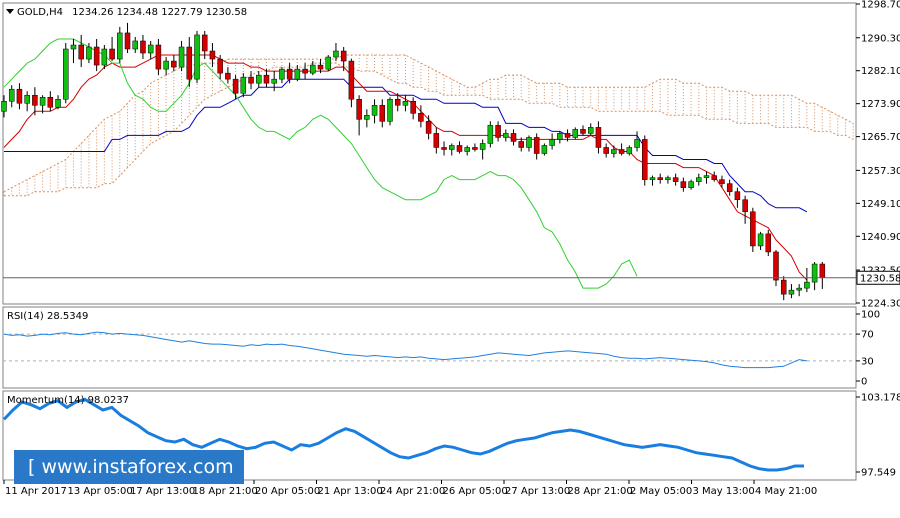 This screenshot has width=900, height=518. What do you see at coordinates (10, 11) in the screenshot?
I see `symbol-arrow-icon` at bounding box center [10, 11].